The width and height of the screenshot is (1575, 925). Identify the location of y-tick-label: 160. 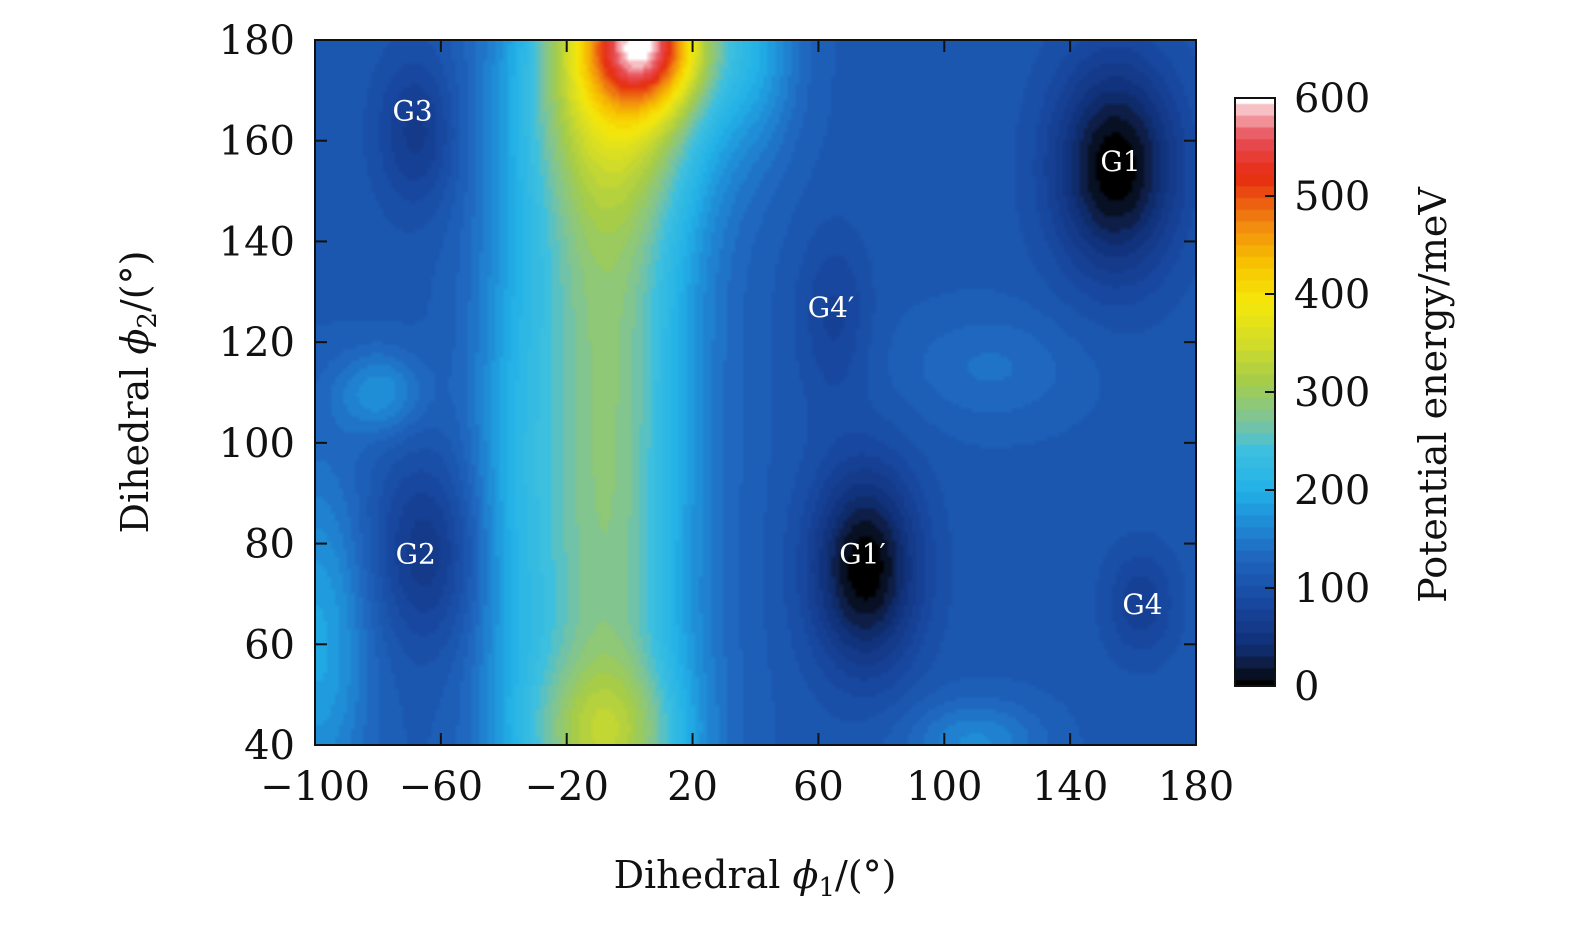
(257, 142).